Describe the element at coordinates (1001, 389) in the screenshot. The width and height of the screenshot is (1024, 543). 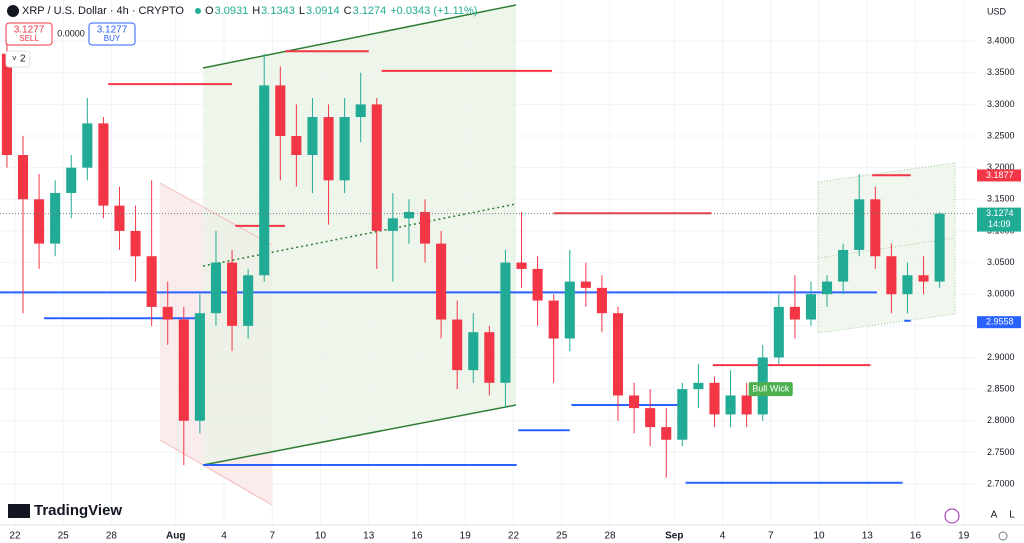
I see `y-tick-label: 2.8500` at that location.